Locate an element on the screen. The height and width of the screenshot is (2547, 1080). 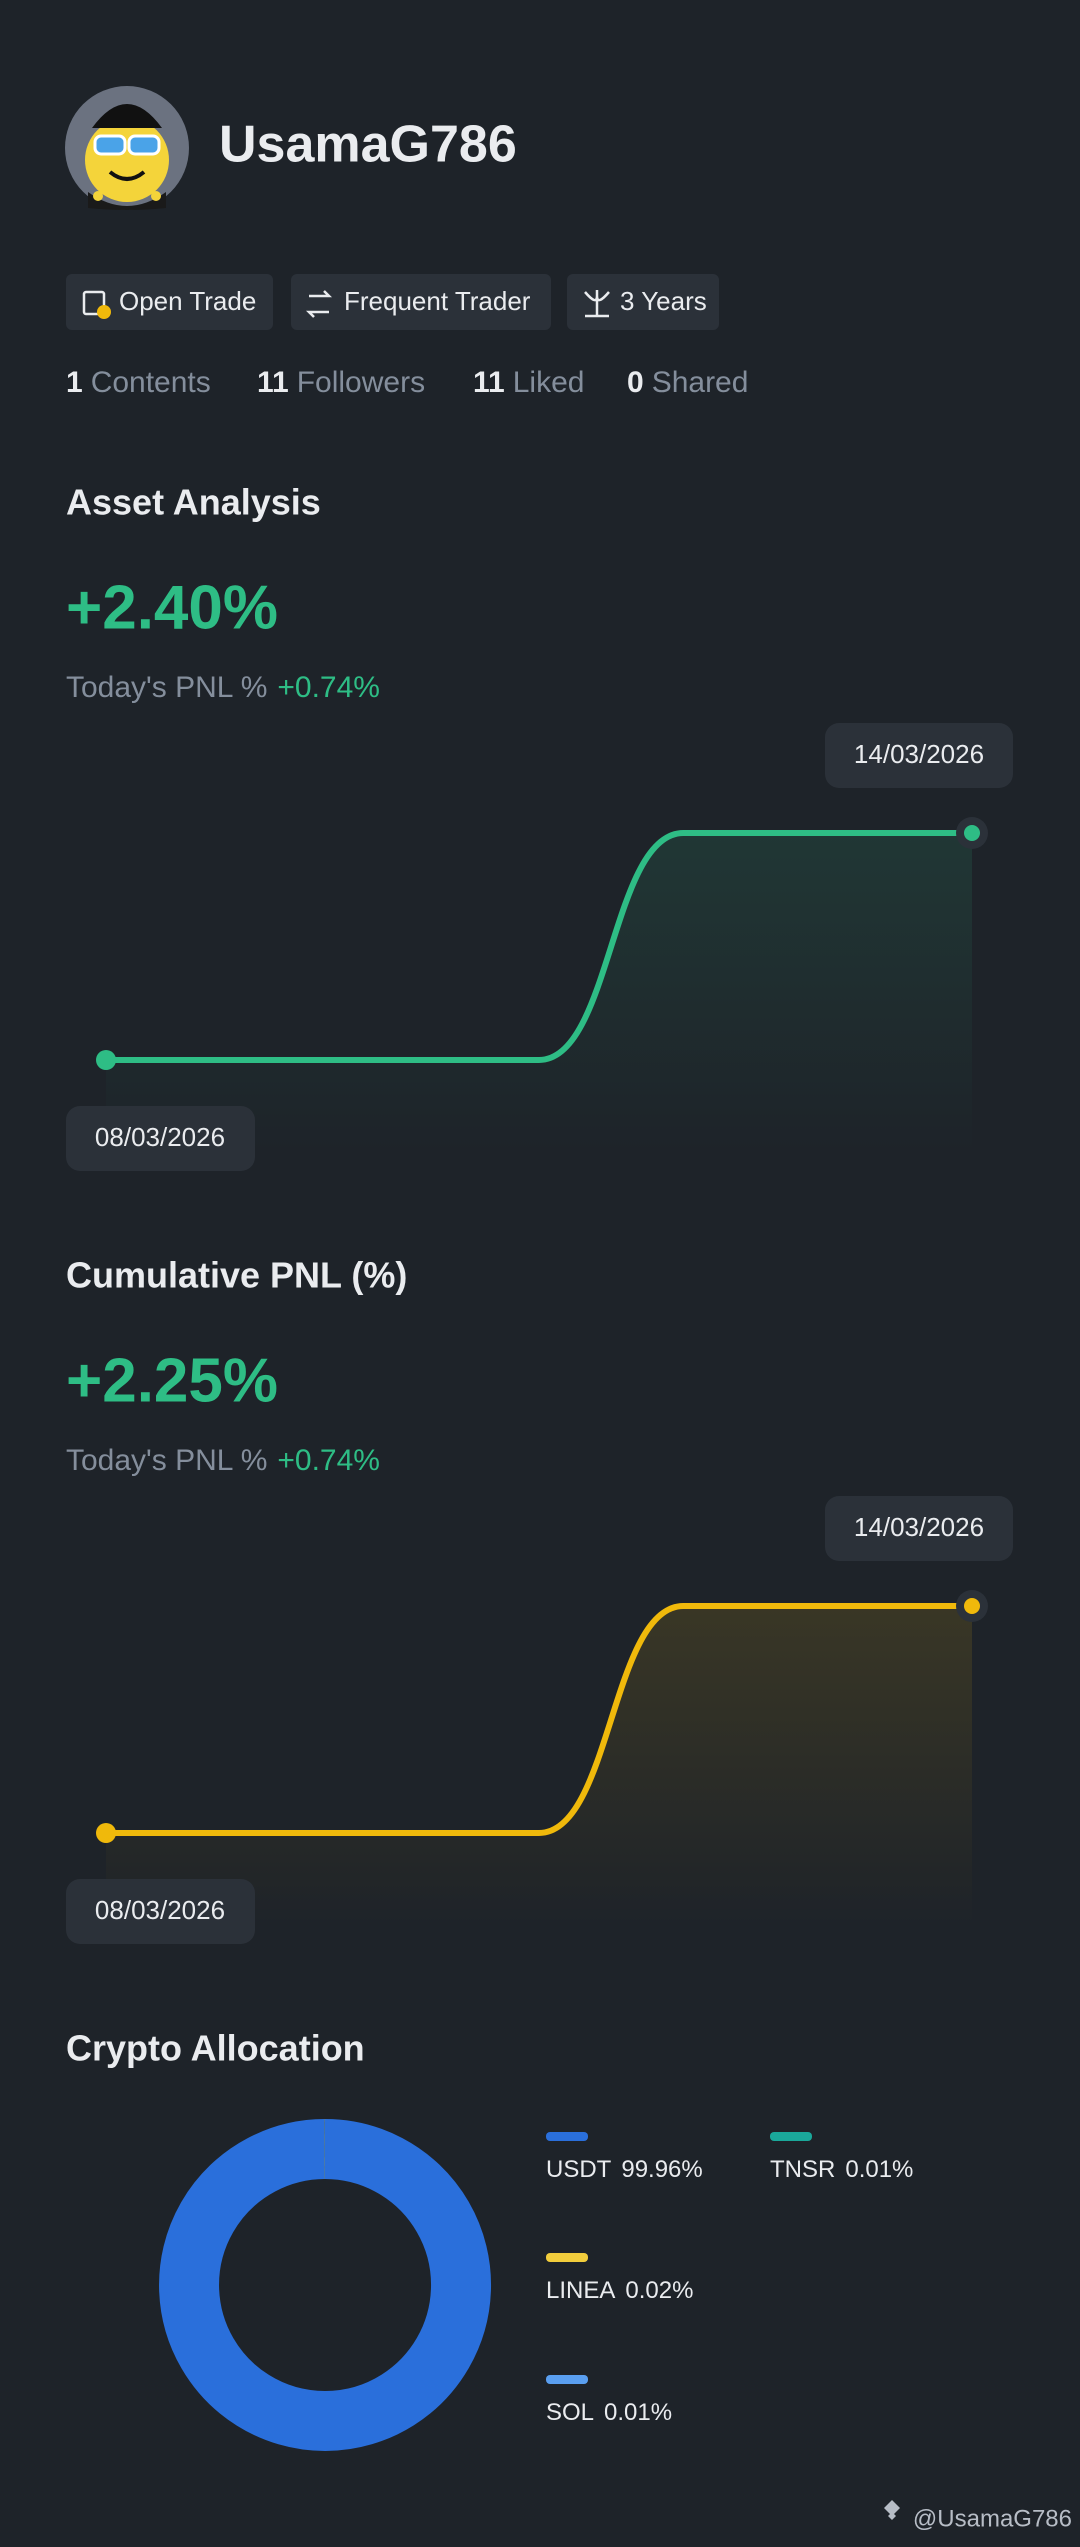
legend-value: 0.02% is located at coordinates (659, 2290).